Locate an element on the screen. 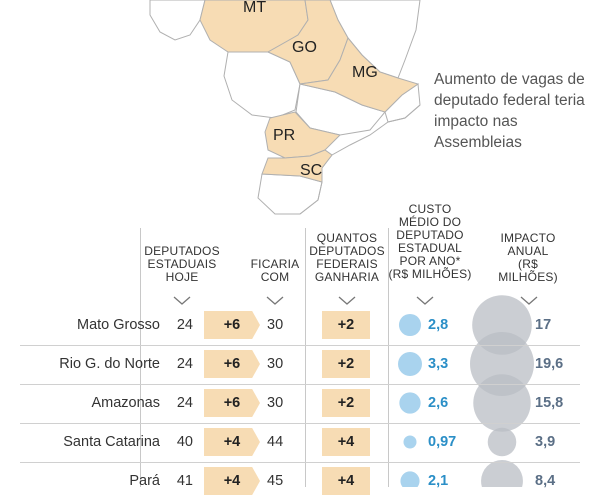 This screenshot has height=495, width=598. row-hoje: 41 is located at coordinates (184, 481).